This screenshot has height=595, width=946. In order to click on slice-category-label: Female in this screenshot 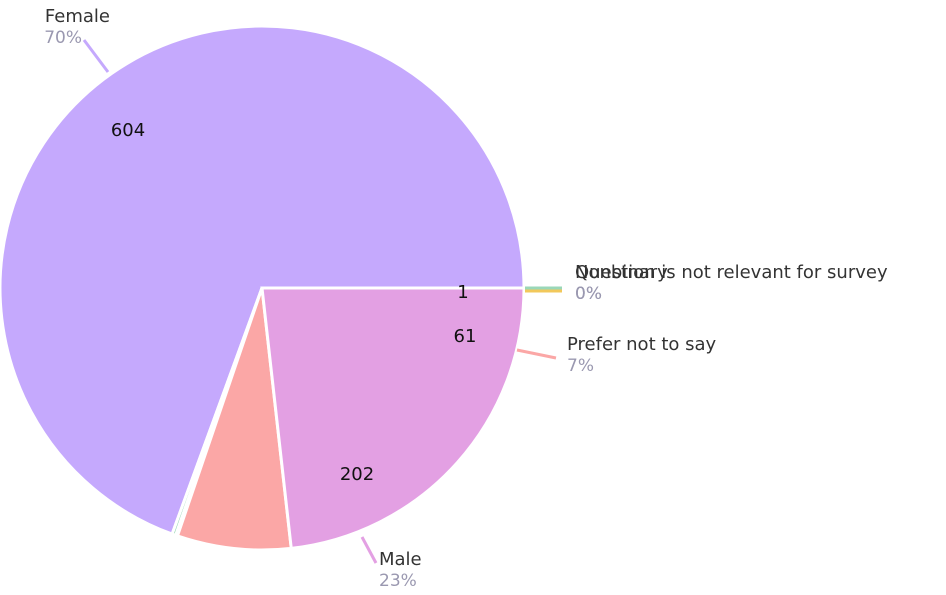, I will do `click(77, 16)`.